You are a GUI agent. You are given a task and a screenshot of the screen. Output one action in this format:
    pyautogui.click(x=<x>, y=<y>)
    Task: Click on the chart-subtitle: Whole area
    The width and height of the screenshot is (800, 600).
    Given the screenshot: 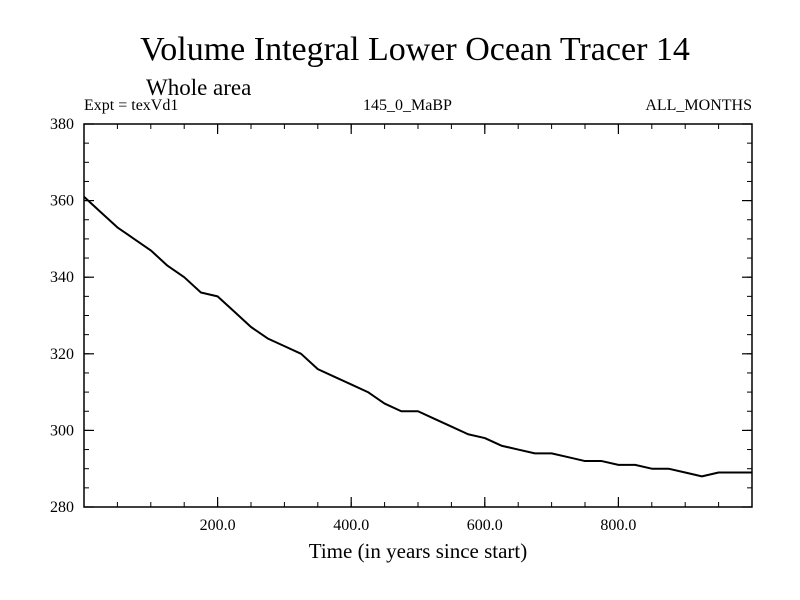 What is the action you would take?
    pyautogui.click(x=198, y=87)
    